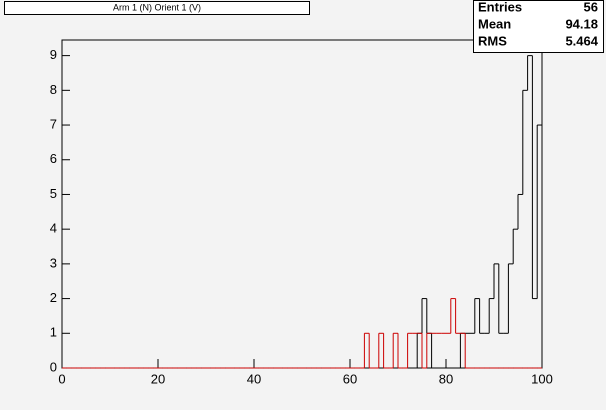  Describe the element at coordinates (500, 7) in the screenshot. I see `stats-label: Entries` at that location.